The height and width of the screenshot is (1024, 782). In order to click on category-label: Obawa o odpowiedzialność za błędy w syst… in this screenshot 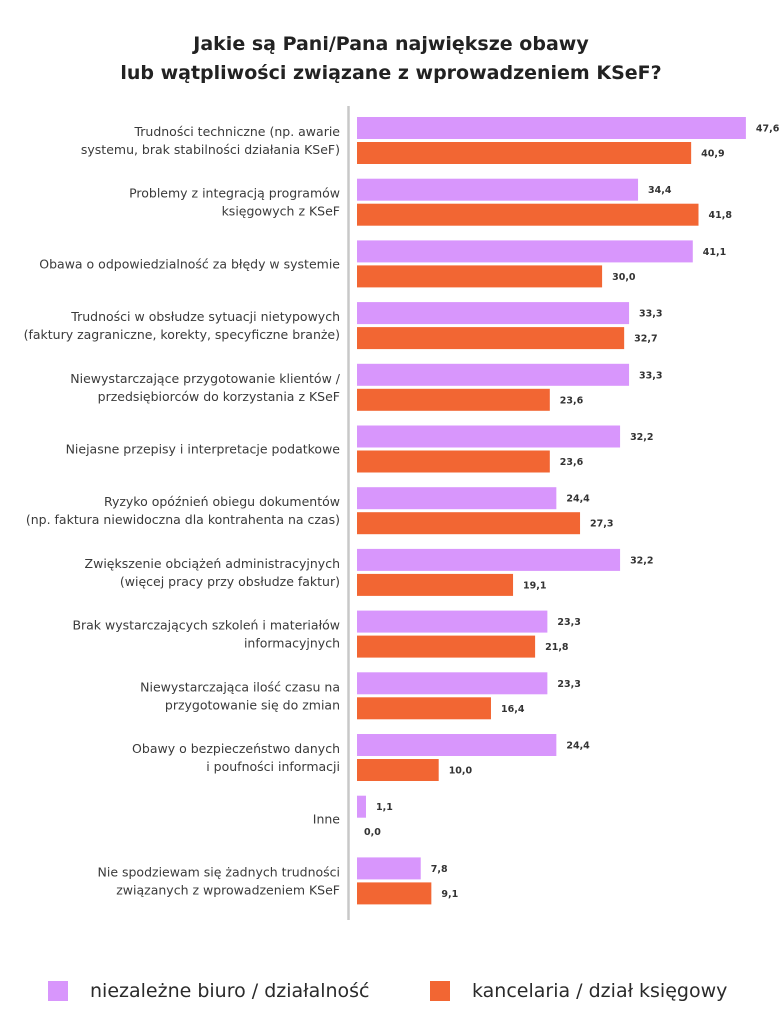, I will do `click(189, 263)`.